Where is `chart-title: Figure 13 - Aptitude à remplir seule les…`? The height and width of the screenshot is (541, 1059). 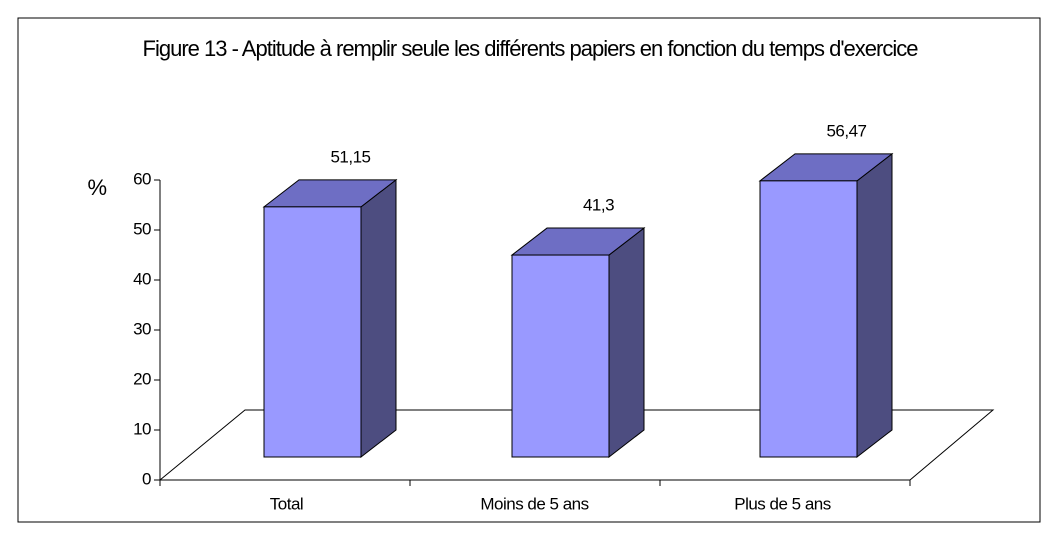
chart-title: Figure 13 - Aptitude à remplir seule les… is located at coordinates (530, 48).